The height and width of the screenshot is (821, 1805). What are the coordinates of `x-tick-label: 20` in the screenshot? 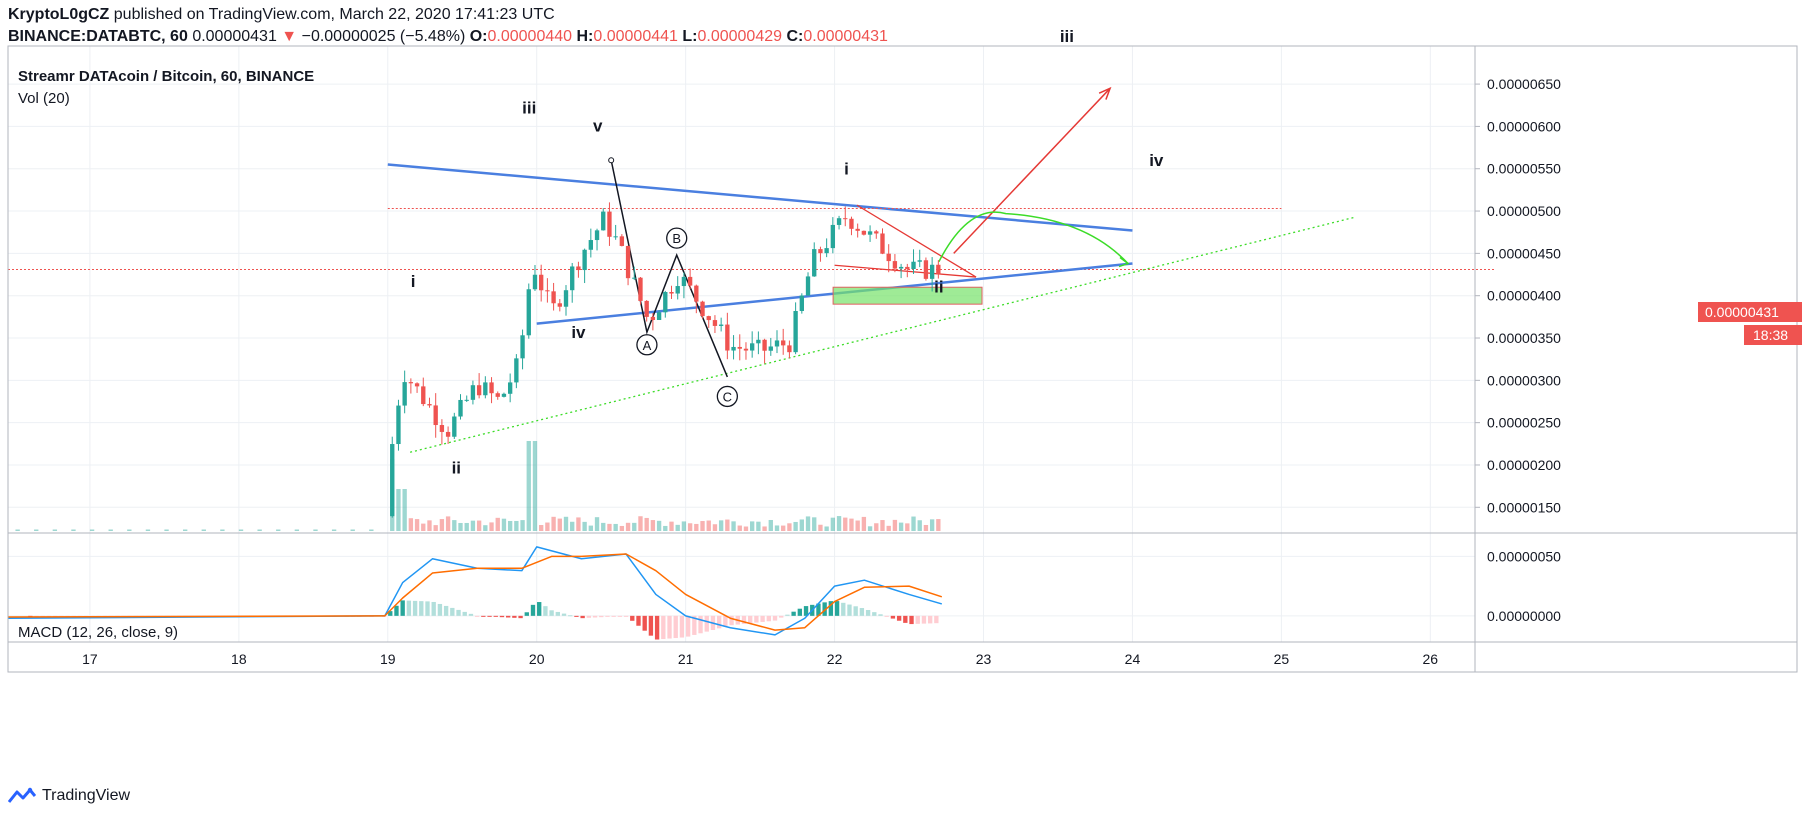 It's located at (537, 659).